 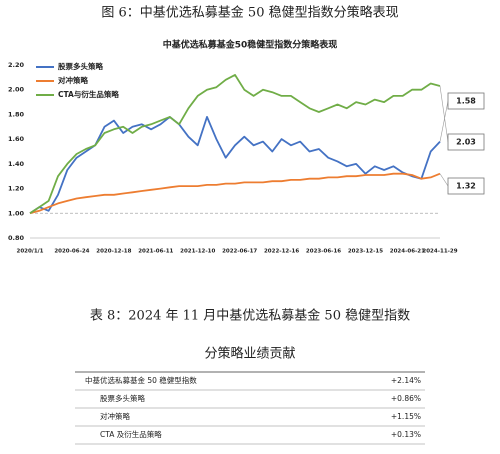 What do you see at coordinates (406, 434) in the screenshot?
I see `row-value: +0.13%` at bounding box center [406, 434].